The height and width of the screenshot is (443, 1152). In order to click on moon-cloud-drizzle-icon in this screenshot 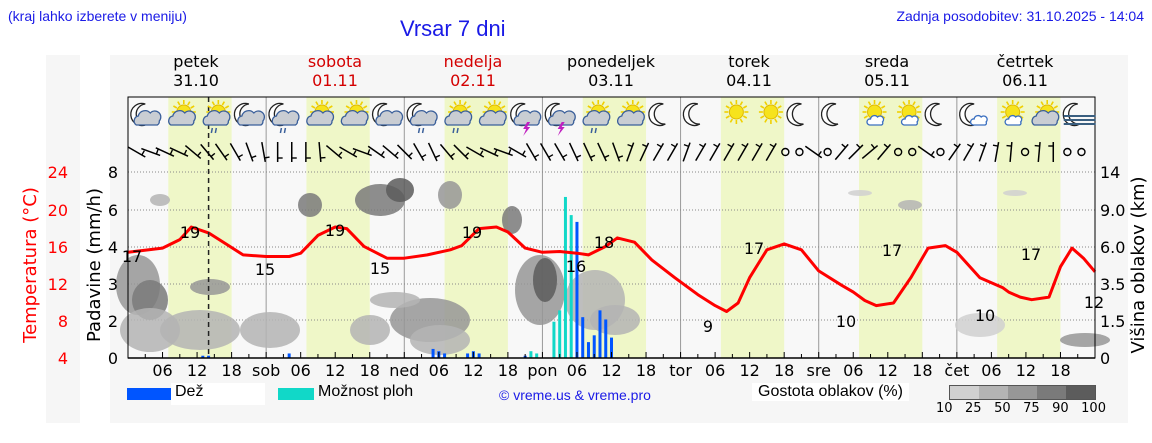, I will do `click(284, 118)`.